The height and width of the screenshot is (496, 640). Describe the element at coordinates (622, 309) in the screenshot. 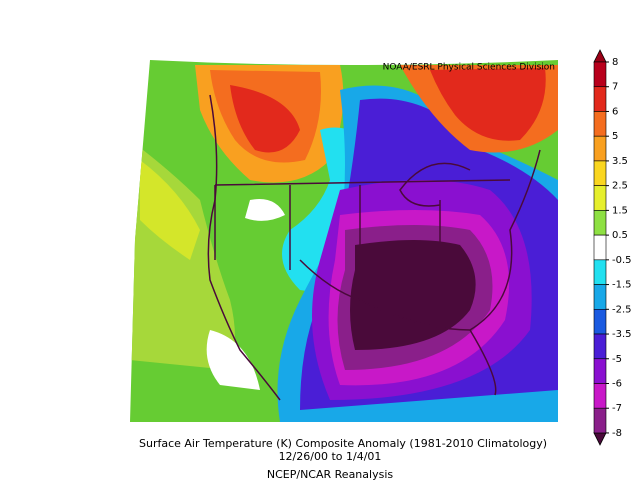

I see `colorbar-tick-label: -2.5` at that location.